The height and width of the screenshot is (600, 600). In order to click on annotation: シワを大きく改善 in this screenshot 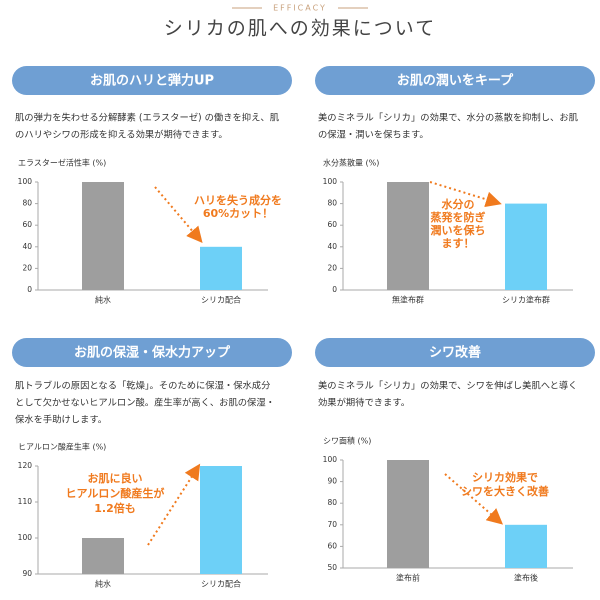, I will do `click(505, 491)`.